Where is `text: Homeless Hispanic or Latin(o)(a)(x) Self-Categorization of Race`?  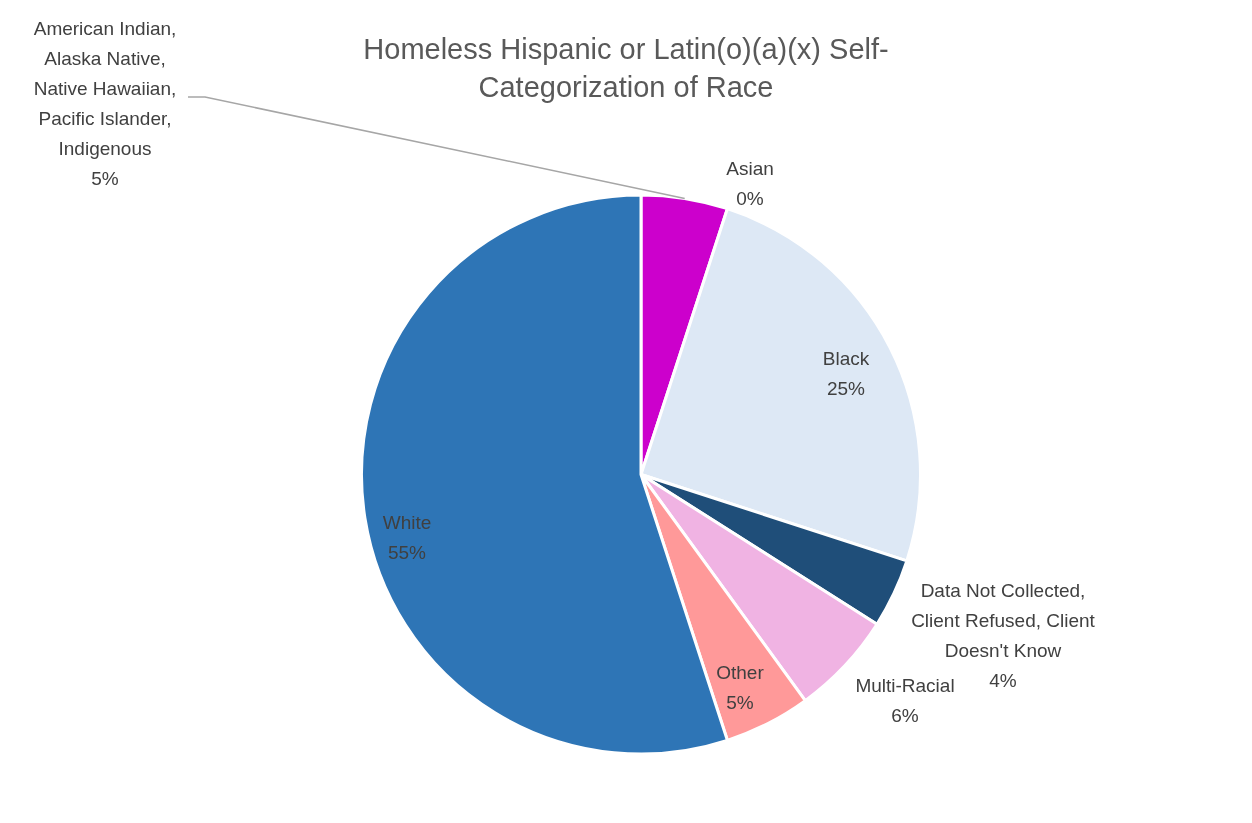
text: Homeless Hispanic or Latin(o)(a)(x) Self-Categorization of Race is located at coordinates (626, 68).